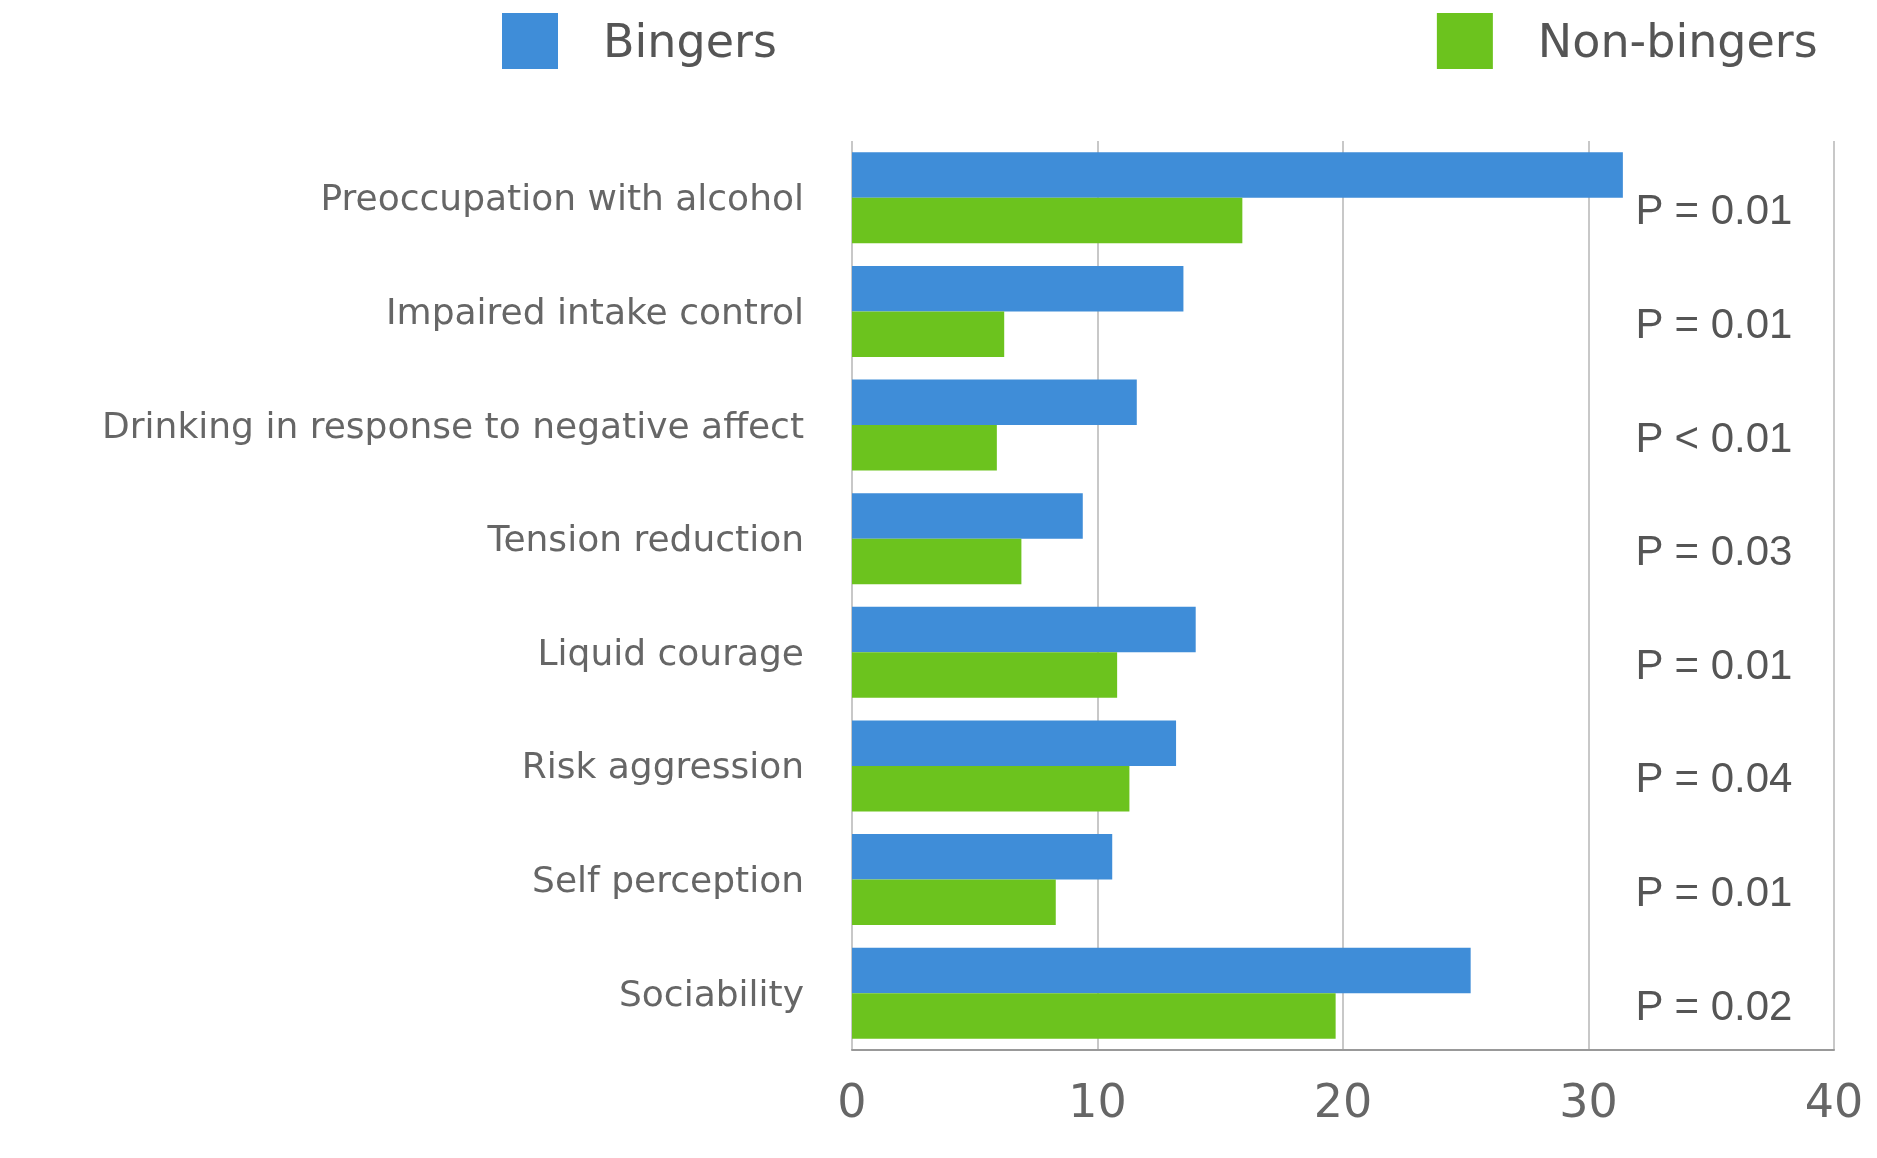 The image size is (1877, 1158). What do you see at coordinates (1588, 1101) in the screenshot?
I see `x-tick-label: 30` at bounding box center [1588, 1101].